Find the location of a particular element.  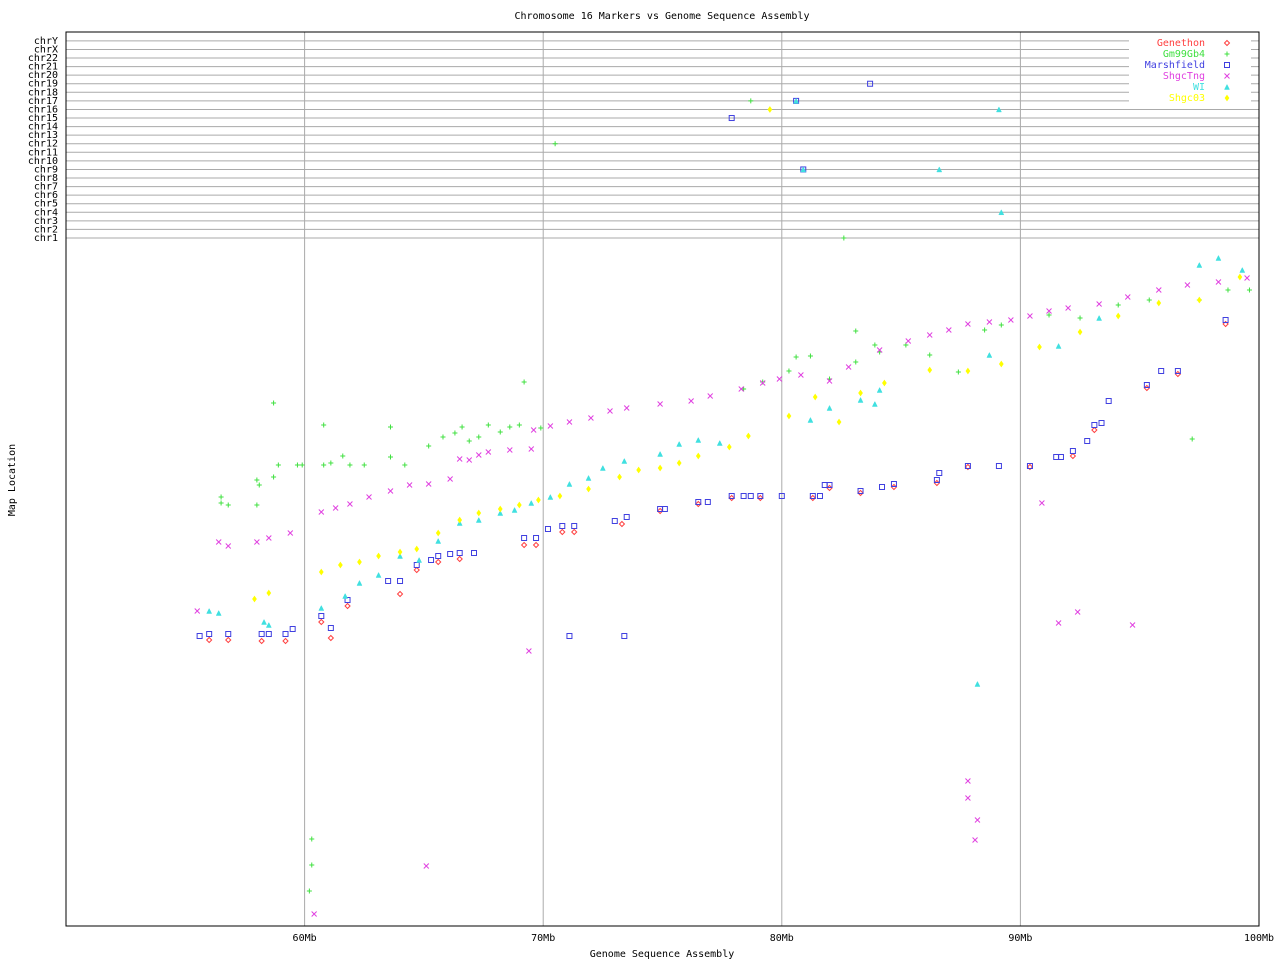

y-axis-label: Map Location is located at coordinates (12, 480).